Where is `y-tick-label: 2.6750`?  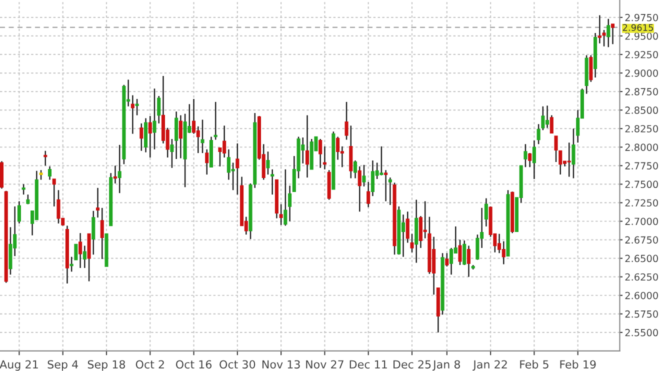
y-tick-label: 2.6750 is located at coordinates (641, 240).